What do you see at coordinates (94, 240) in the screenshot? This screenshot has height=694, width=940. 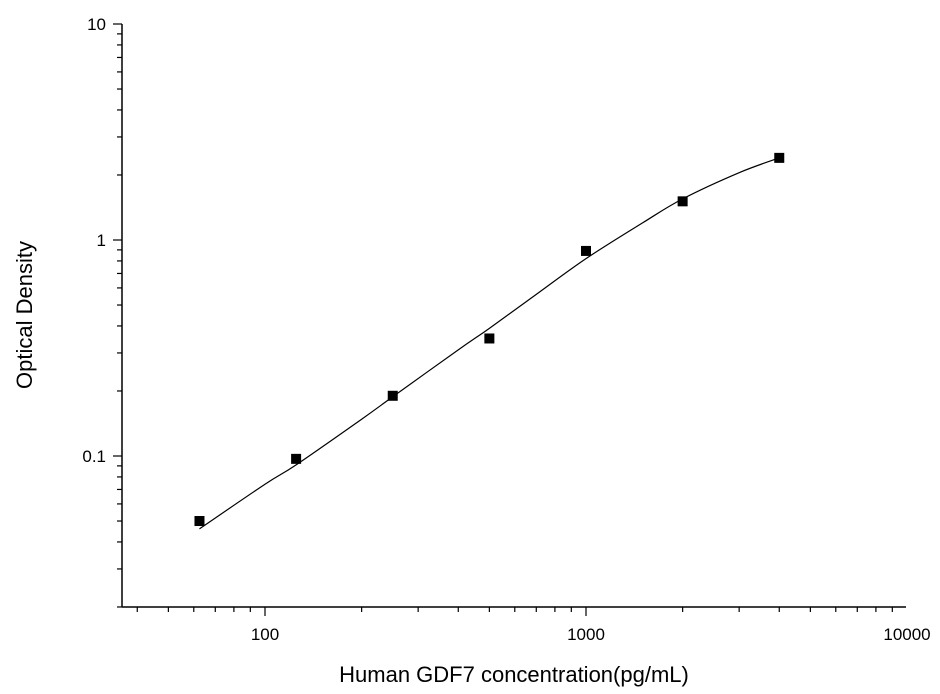 I see `y-tick-labels: 0.1 1 10` at bounding box center [94, 240].